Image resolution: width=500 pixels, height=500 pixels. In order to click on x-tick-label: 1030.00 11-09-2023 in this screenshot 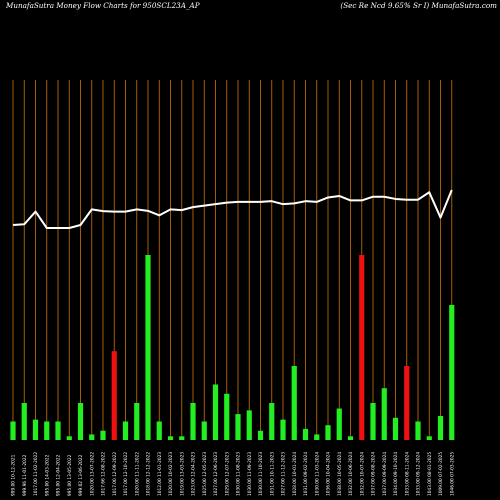, I will do `click(250, 474)`.